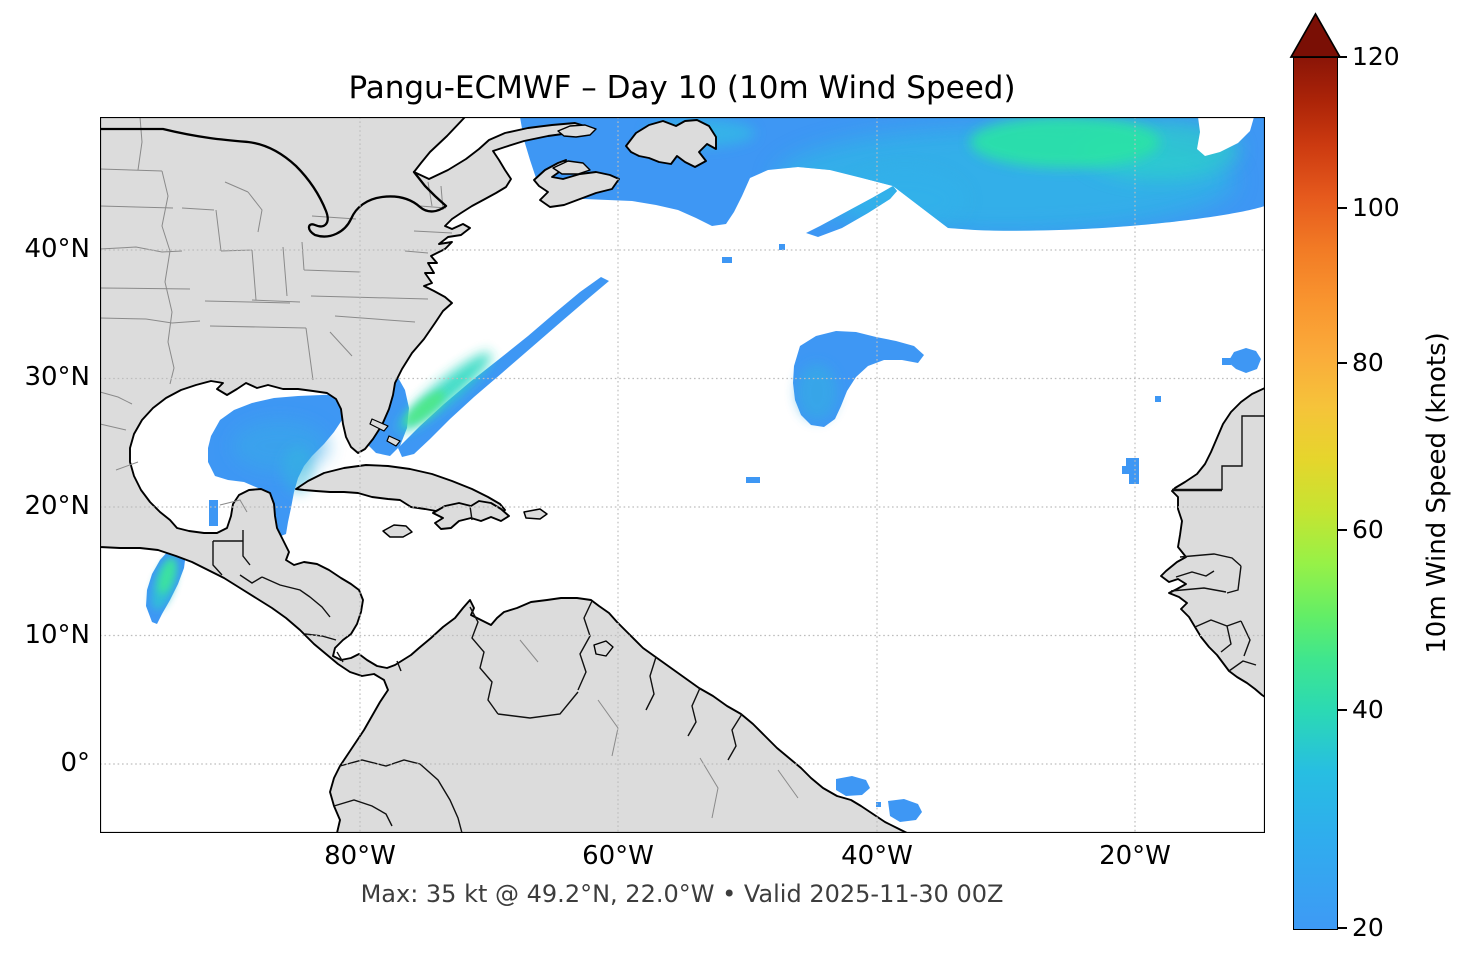 This screenshot has height=969, width=1466. Describe the element at coordinates (57, 506) in the screenshot. I see `y-tick-label: 20°N` at that location.